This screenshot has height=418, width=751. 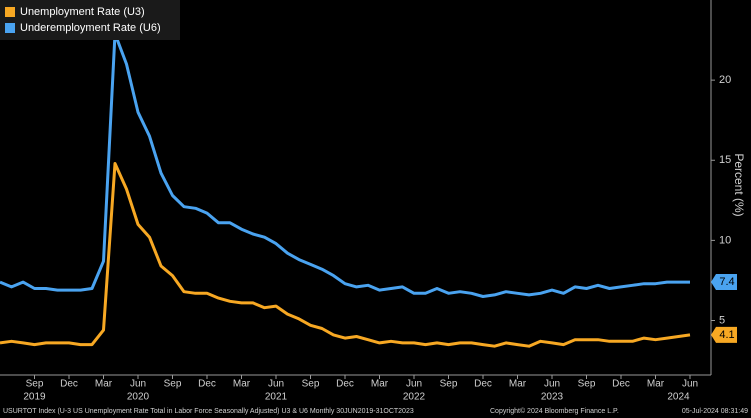 What do you see at coordinates (276, 397) in the screenshot?
I see `x-year-label: 2021` at bounding box center [276, 397].